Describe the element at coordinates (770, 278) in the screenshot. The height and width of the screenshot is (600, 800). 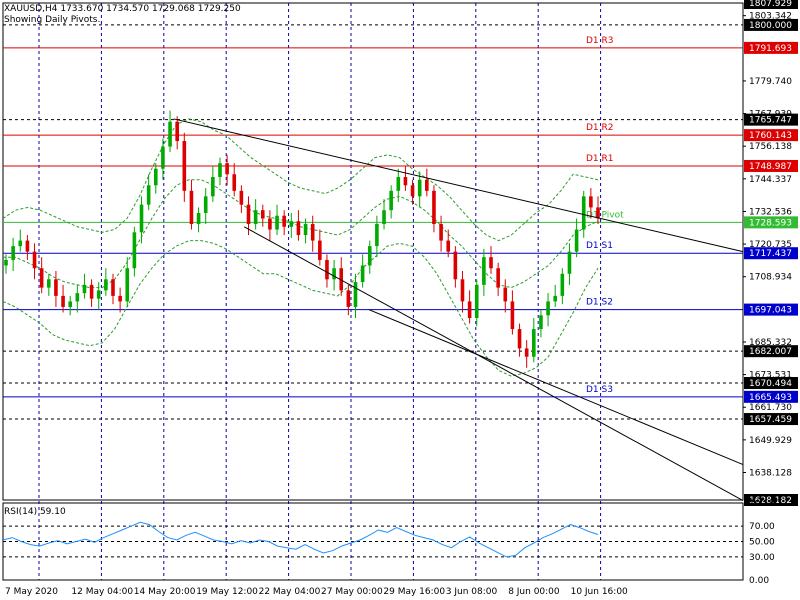
I see `price-tick-label: 1708.934` at that location.